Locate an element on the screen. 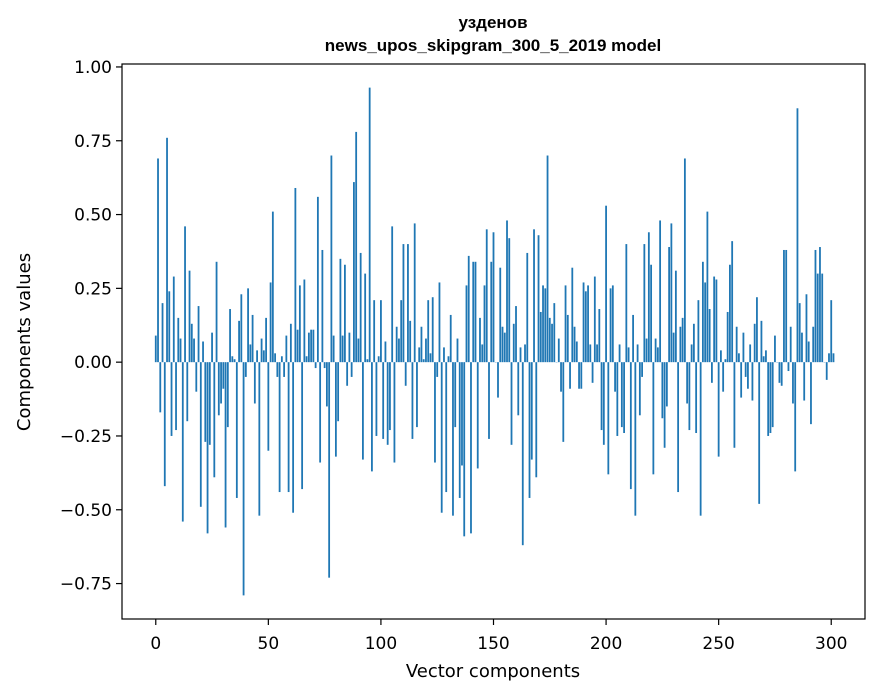 The width and height of the screenshot is (880, 696). x-tick-label: 0 is located at coordinates (155, 644).